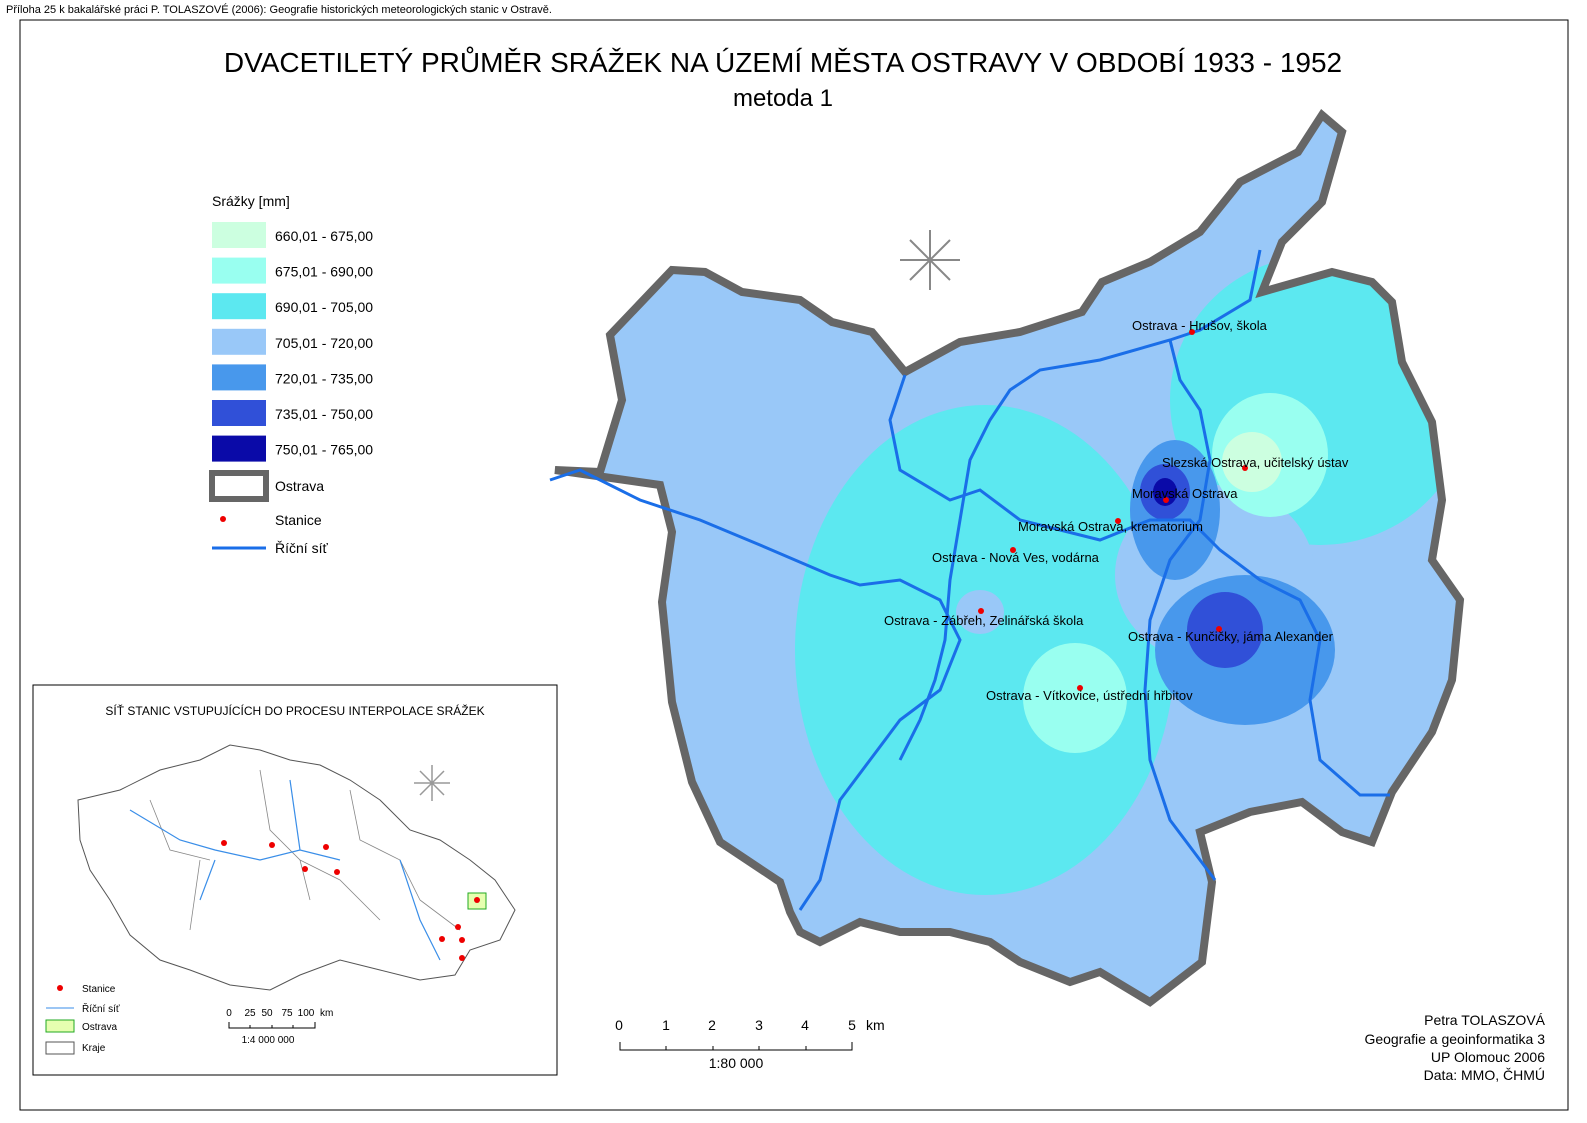 The image size is (1587, 1123). Describe the element at coordinates (324, 272) in the screenshot. I see `legend-label: 675,01 - 690,00` at that location.